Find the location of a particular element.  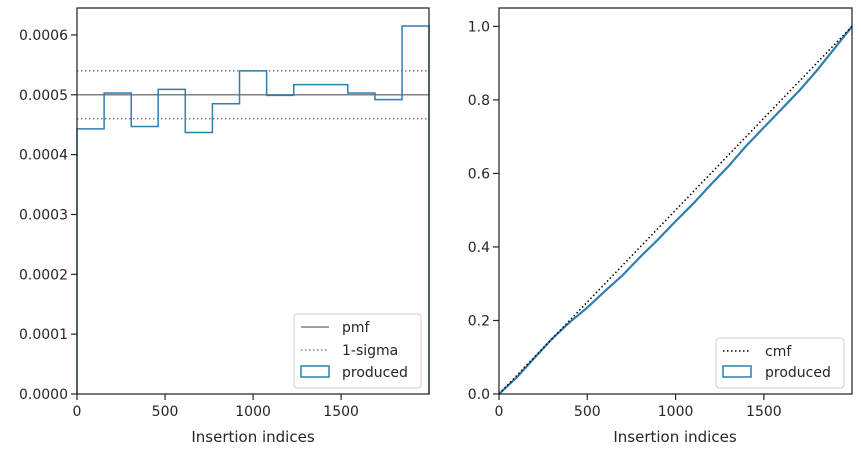

legend-produced-swatch-right is located at coordinates (737, 371).